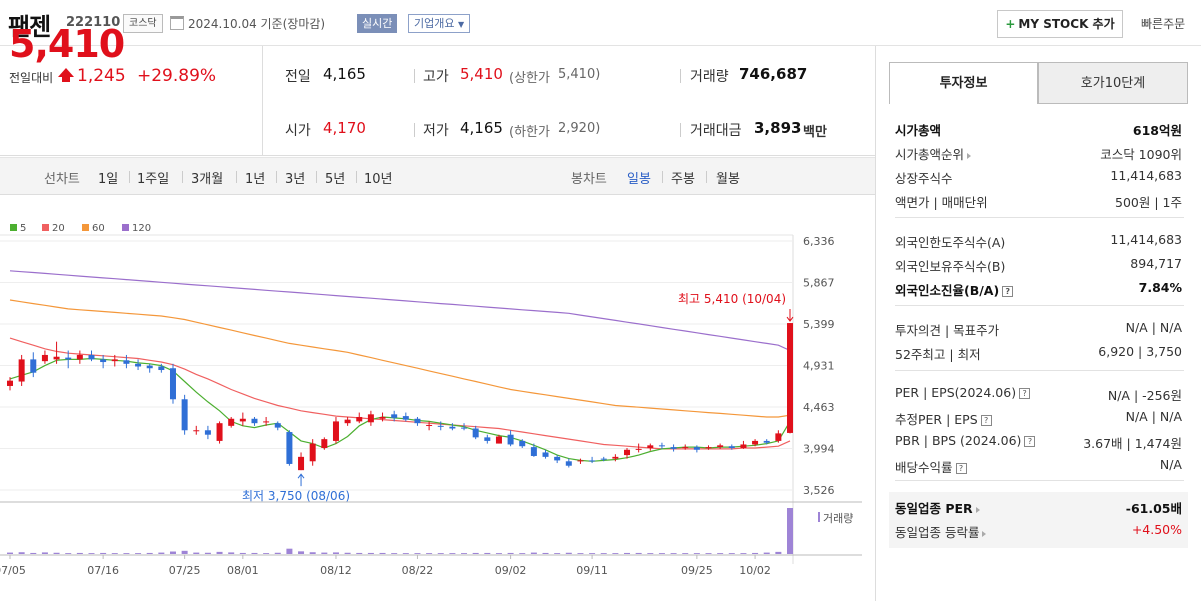 The image size is (1201, 601). I want to click on tab-investment-info: 투자정보, so click(963, 83).